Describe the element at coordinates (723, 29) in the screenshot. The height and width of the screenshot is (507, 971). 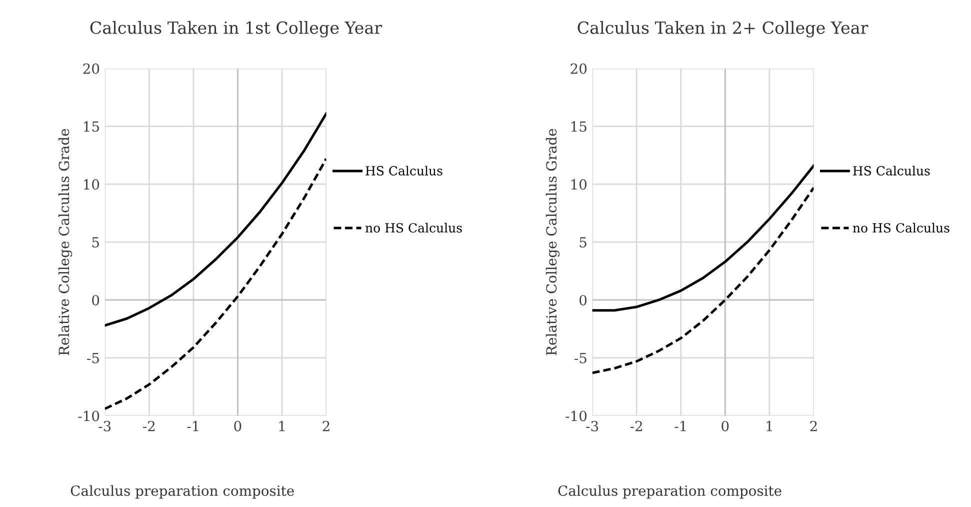
I see `chart-title: Calculus Taken in 2+ College Year` at that location.